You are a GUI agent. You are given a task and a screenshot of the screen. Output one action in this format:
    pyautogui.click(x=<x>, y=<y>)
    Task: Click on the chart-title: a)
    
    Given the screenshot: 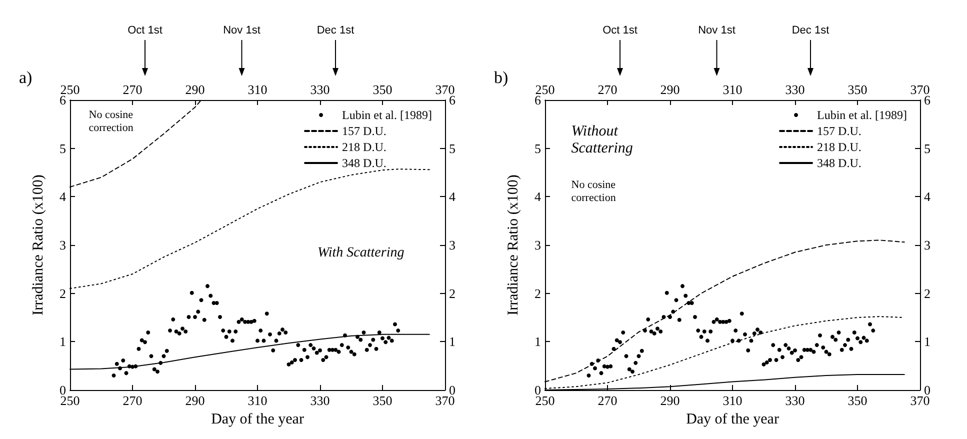 What is the action you would take?
    pyautogui.click(x=25, y=77)
    